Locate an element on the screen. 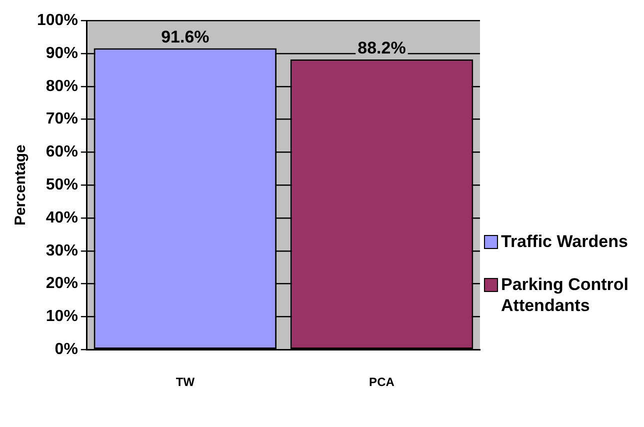  y-tick-label: 40% is located at coordinates (62, 217).